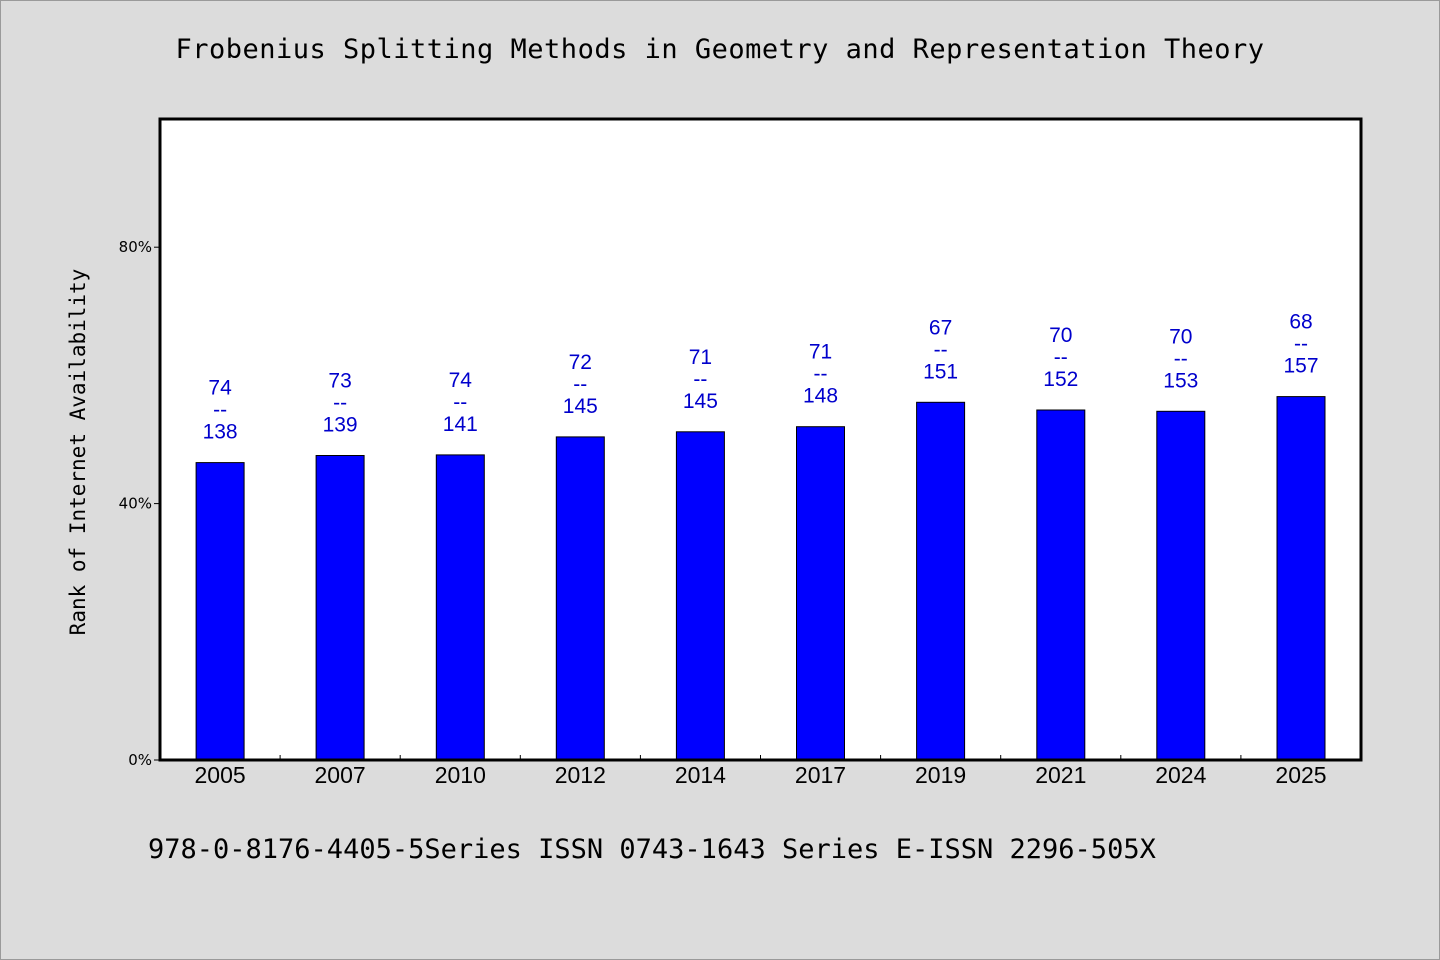 Image resolution: width=1440 pixels, height=960 pixels. Describe the element at coordinates (1060, 379) in the screenshot. I see `data-label-total-2021: 152` at that location.